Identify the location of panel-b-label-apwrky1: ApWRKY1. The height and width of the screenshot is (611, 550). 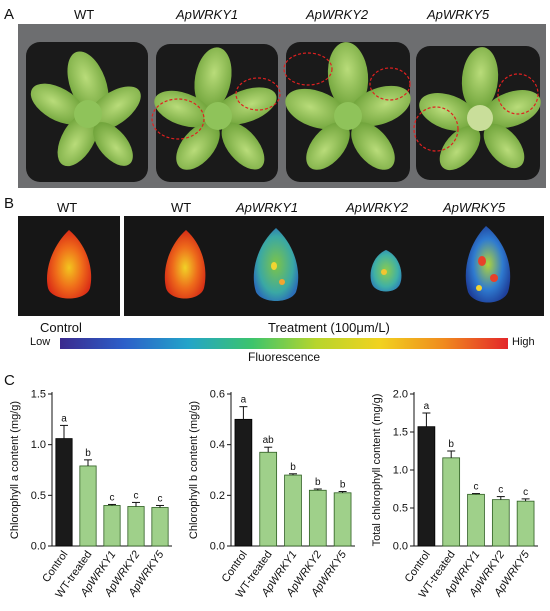
(267, 207).